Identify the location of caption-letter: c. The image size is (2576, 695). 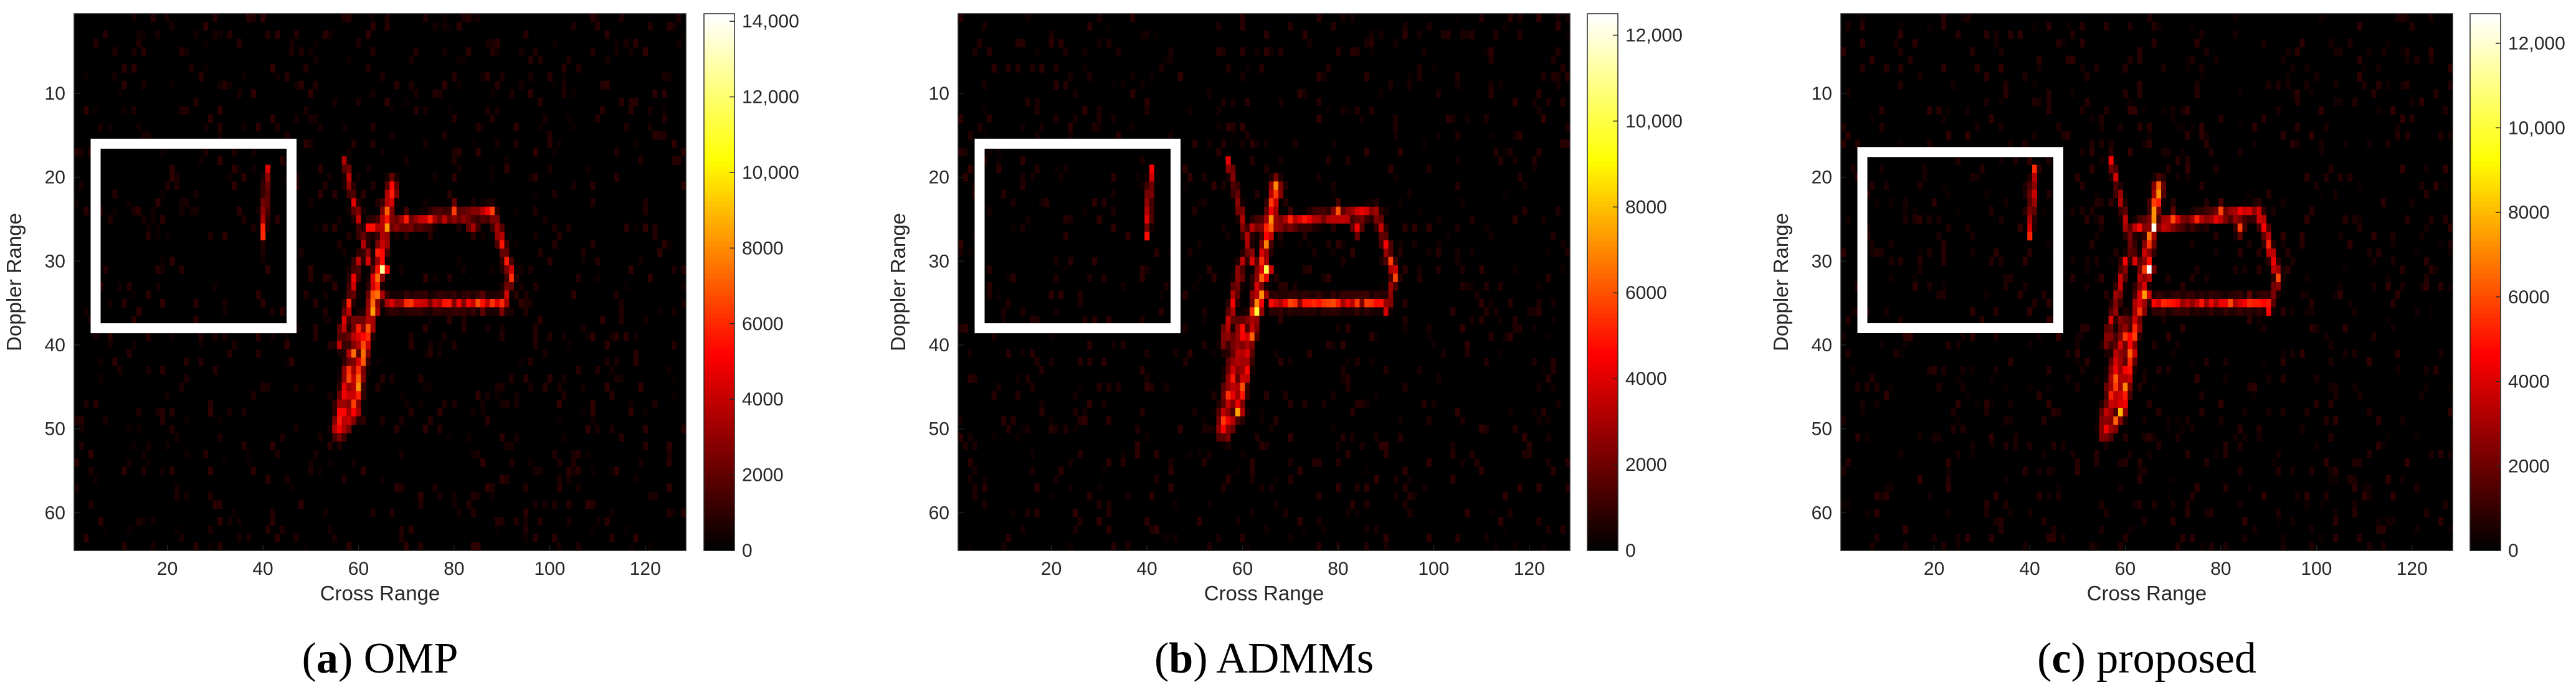
(2061, 659).